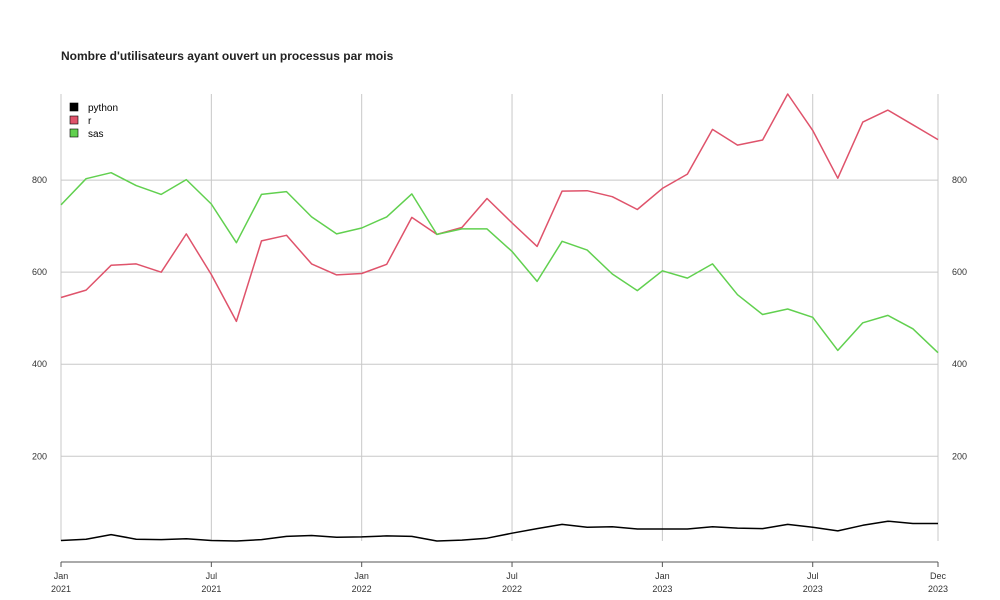  Describe the element at coordinates (39, 456) in the screenshot. I see `y-tick-label-left: 200` at that location.